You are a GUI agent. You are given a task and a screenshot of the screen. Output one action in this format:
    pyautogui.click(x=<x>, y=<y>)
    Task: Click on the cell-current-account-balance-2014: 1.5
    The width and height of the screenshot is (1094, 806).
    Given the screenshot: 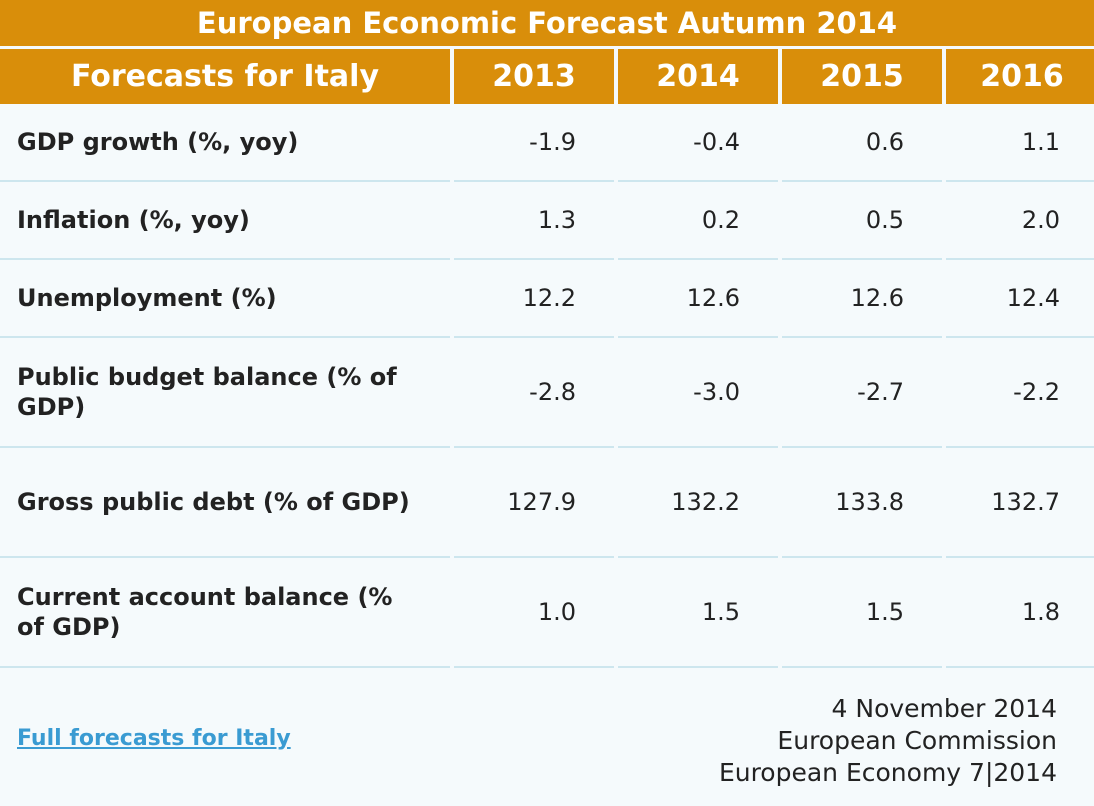 What is the action you would take?
    pyautogui.click(x=698, y=613)
    